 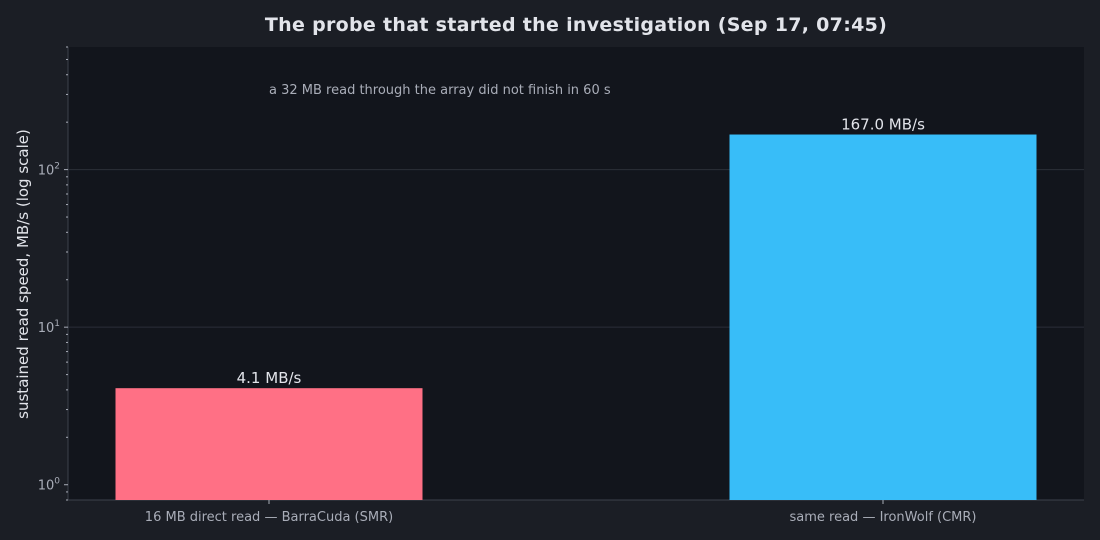 What do you see at coordinates (883, 125) in the screenshot?
I see `bar-value-label: 167.0 MB/s` at bounding box center [883, 125].